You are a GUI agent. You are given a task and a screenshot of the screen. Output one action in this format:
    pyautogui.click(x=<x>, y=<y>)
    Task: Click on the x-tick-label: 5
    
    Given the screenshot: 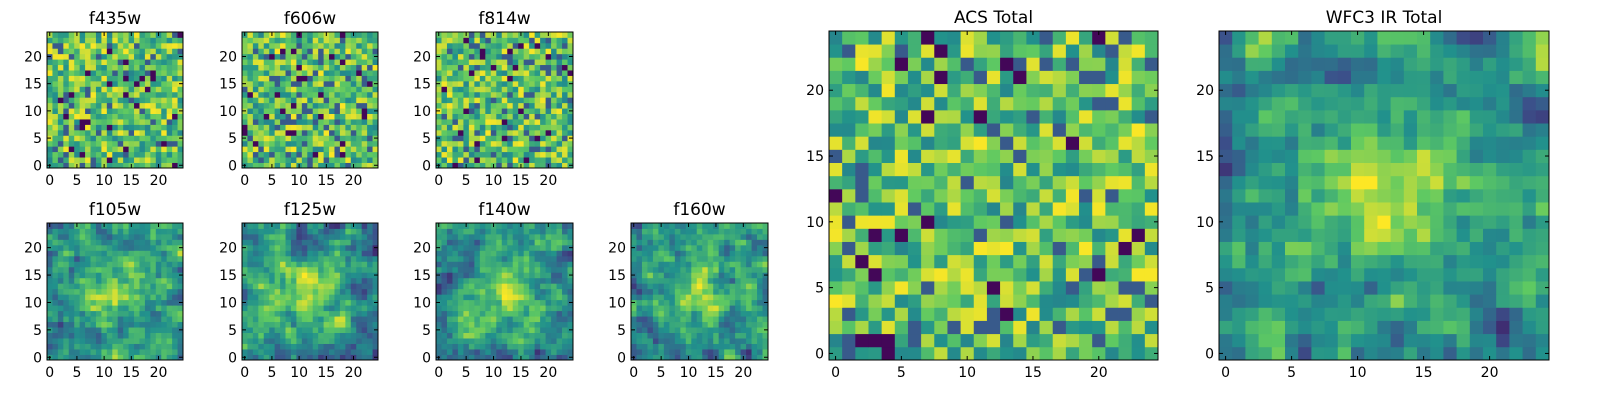 What is the action you would take?
    pyautogui.click(x=271, y=181)
    